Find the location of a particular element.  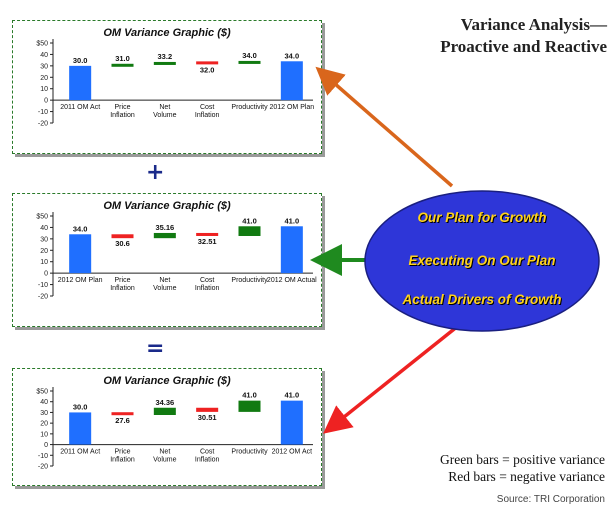

ellipse-line-execute: Executing On Our Plan is located at coordinates (482, 260).